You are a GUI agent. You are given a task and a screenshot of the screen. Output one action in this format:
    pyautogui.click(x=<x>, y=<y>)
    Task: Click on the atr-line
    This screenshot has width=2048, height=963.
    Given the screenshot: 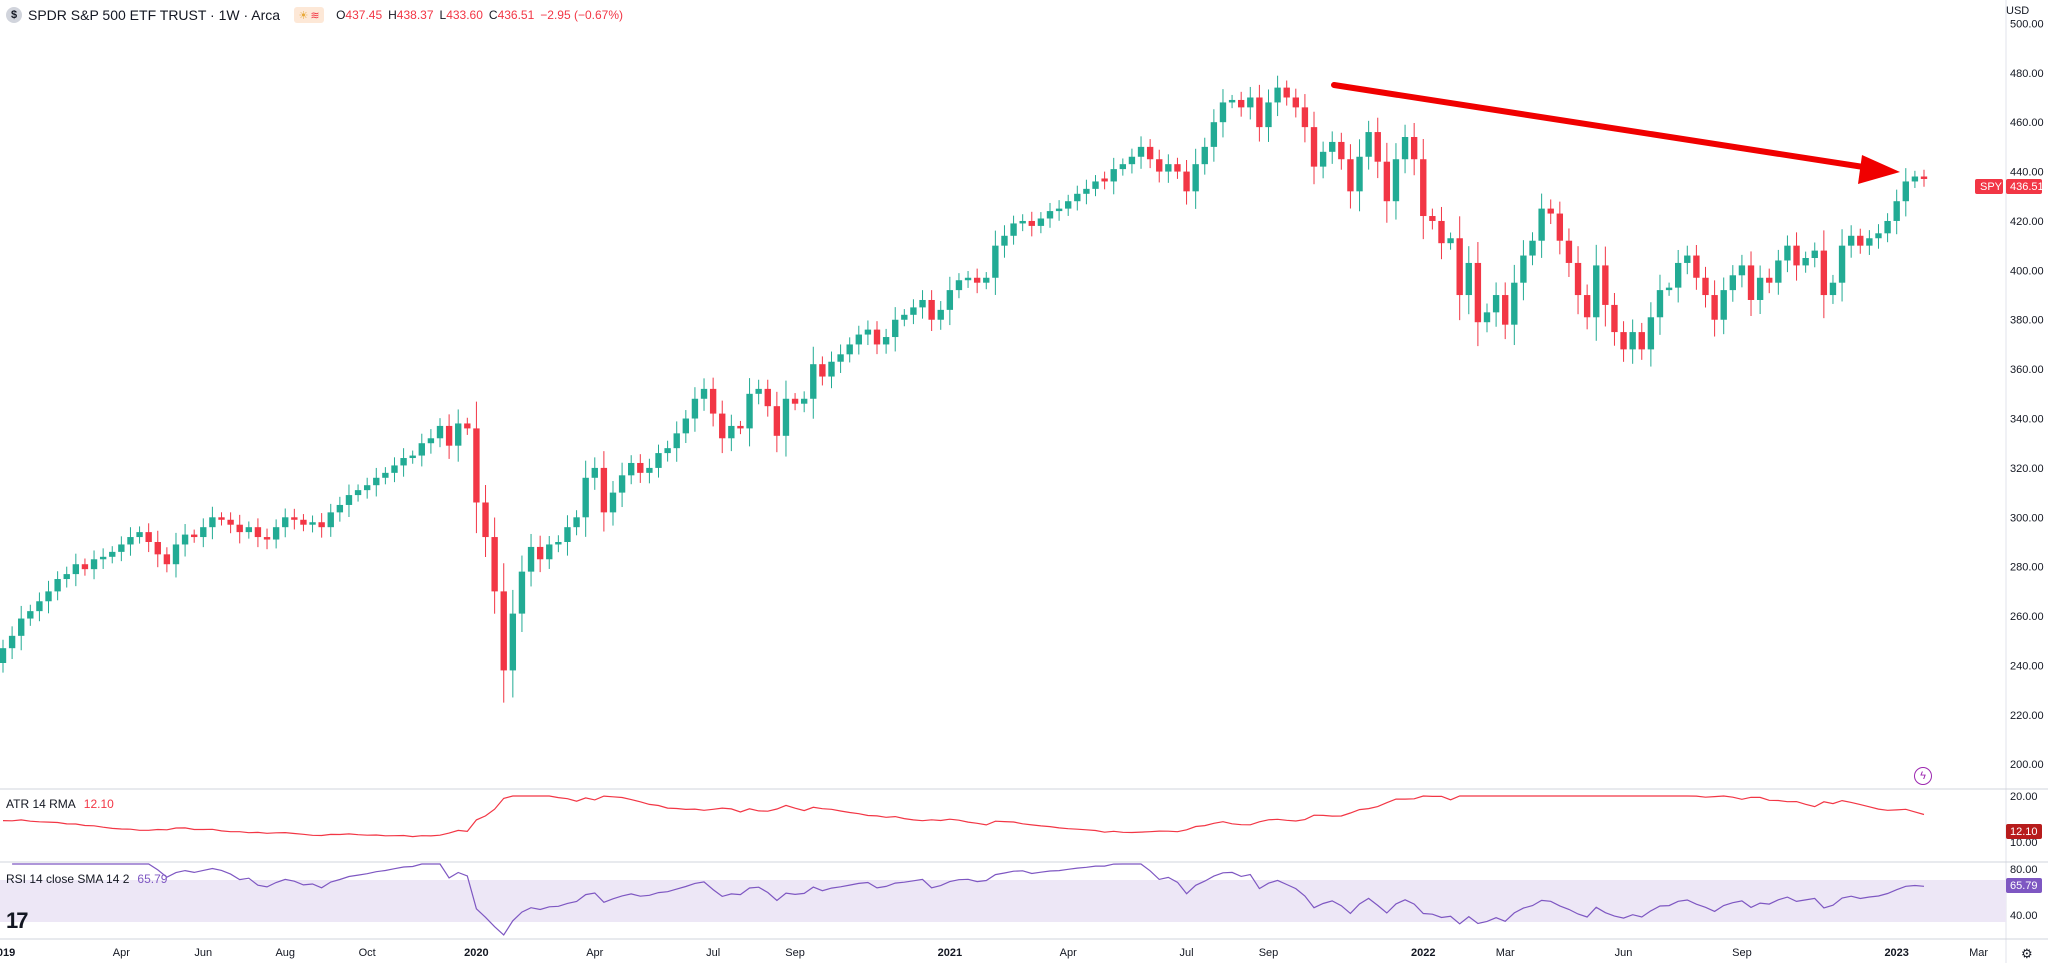 What is the action you would take?
    pyautogui.click(x=963, y=816)
    